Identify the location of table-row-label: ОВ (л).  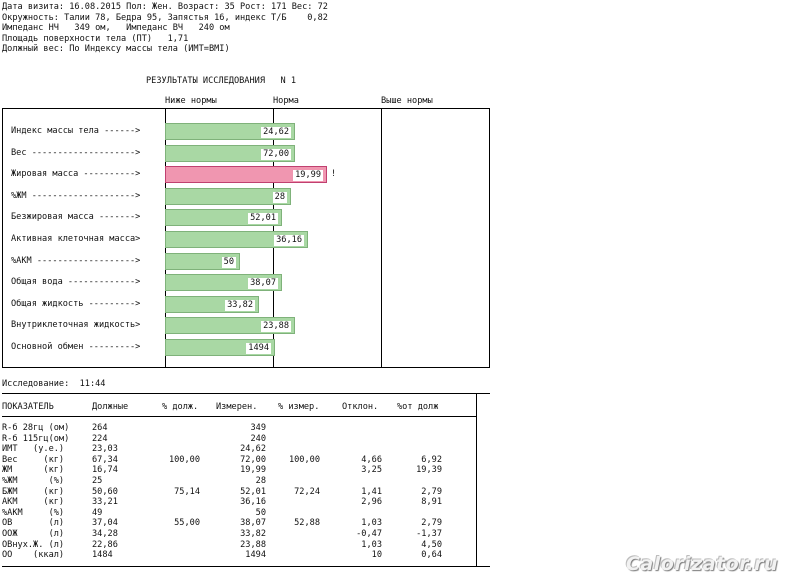
(33, 523).